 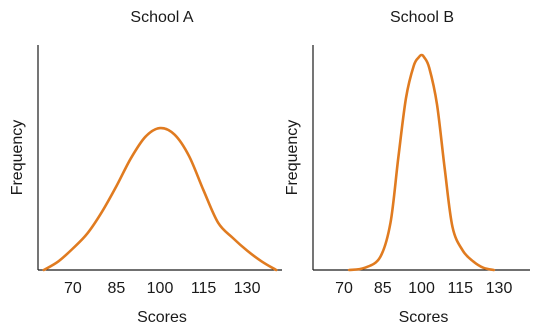 I want to click on panel-title: School B, so click(x=422, y=17).